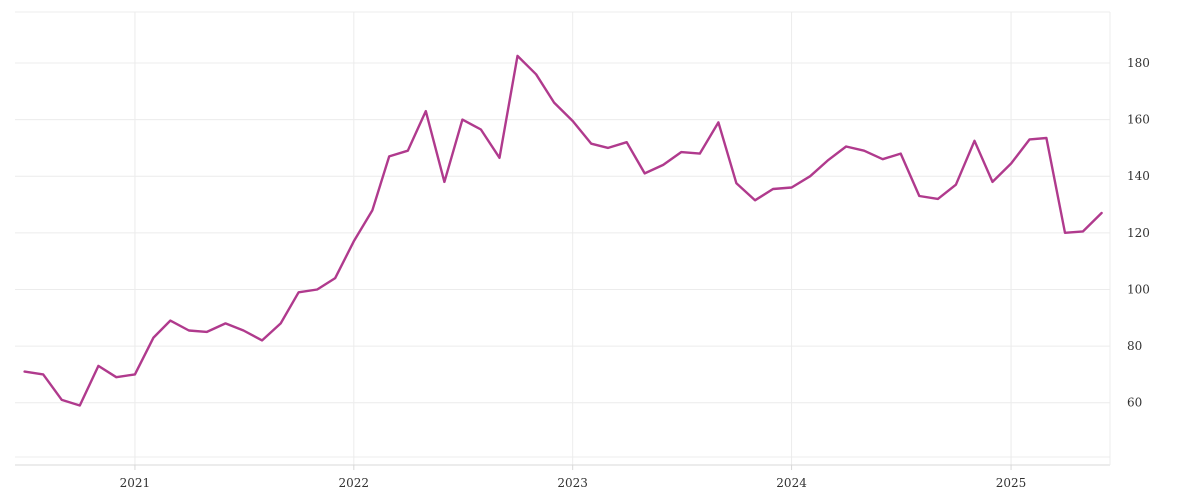 The image size is (1200, 500). I want to click on y-tick-label: 60, so click(1134, 403).